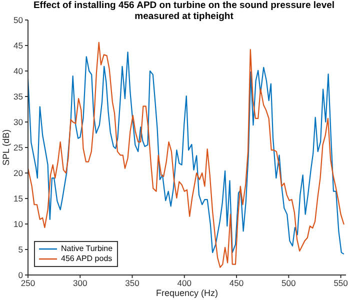 Image resolution: width=348 pixels, height=300 pixels. What do you see at coordinates (341, 283) in the screenshot?
I see `x-tick-label: 550` at bounding box center [341, 283].